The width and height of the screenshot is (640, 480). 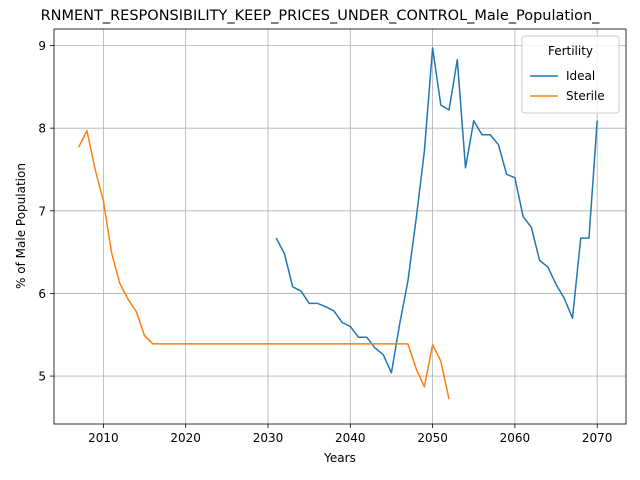 I want to click on legend: Fertility Ideal Sterile, so click(x=570, y=74).